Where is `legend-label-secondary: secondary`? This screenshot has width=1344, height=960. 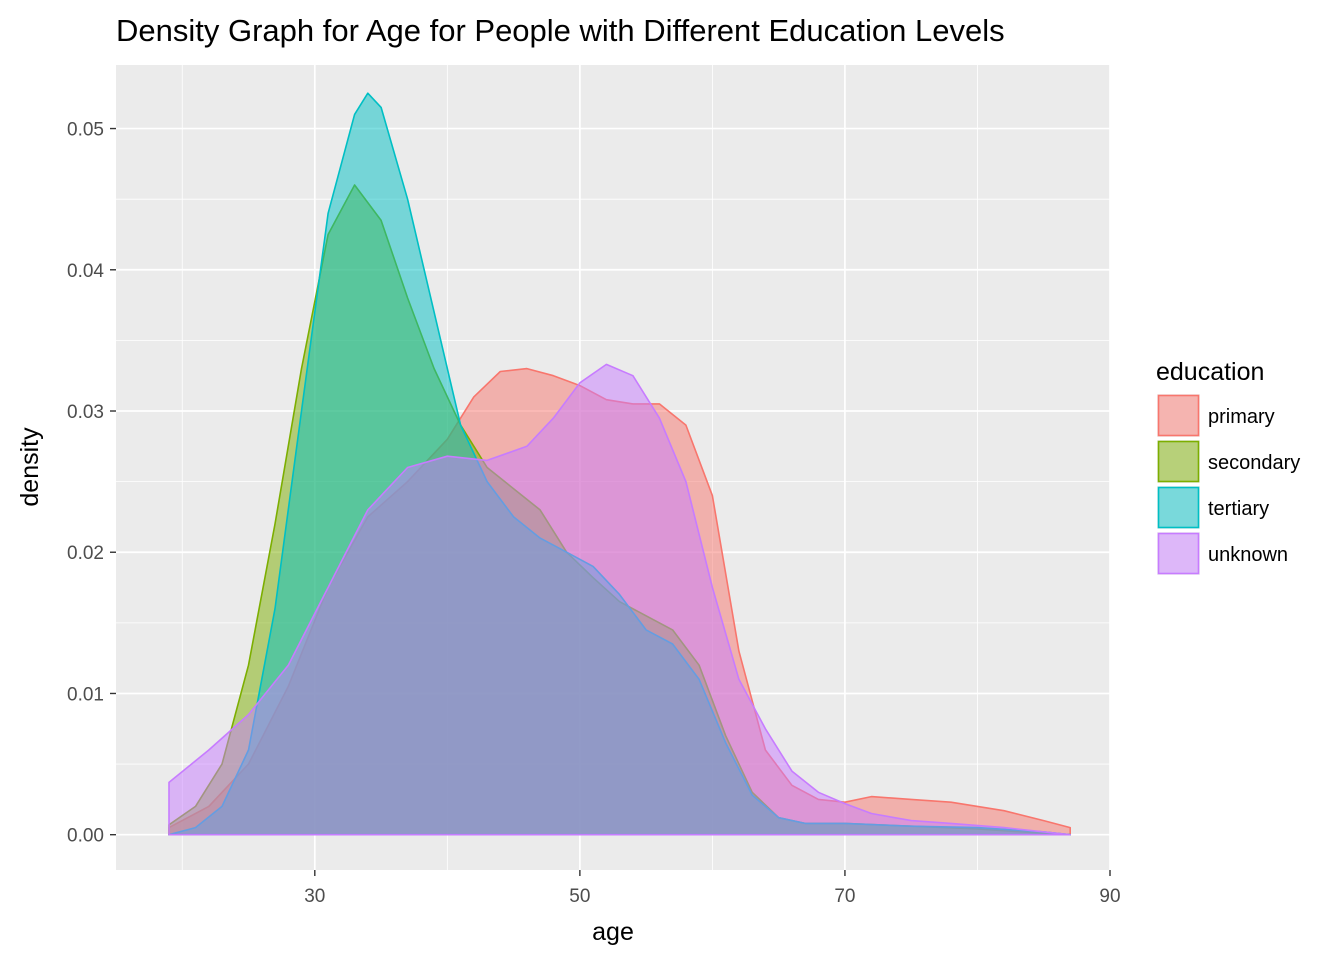 legend-label-secondary: secondary is located at coordinates (1254, 463).